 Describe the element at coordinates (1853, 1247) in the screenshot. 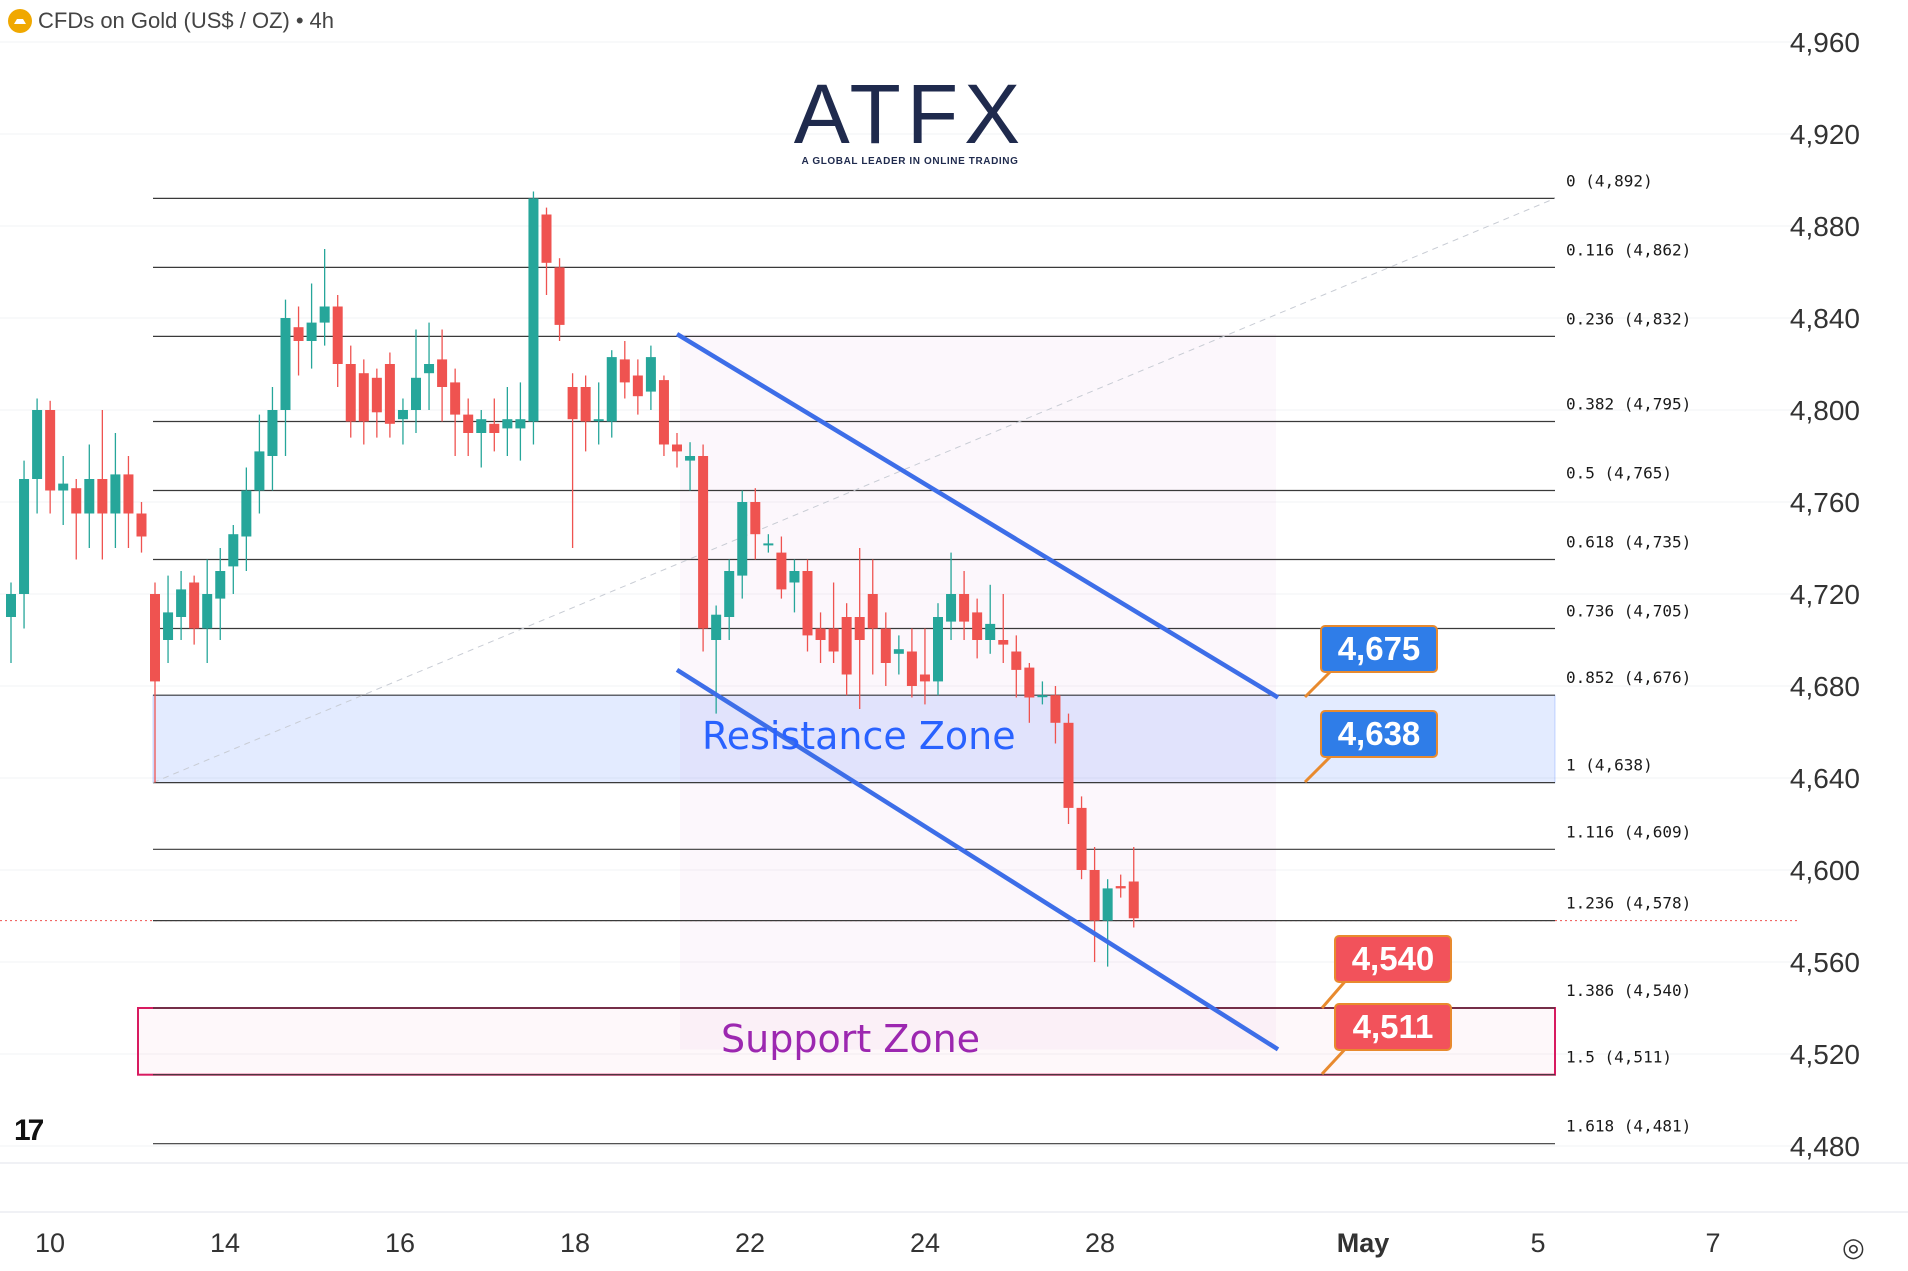

I see `settings-gear-icon: ◎` at that location.